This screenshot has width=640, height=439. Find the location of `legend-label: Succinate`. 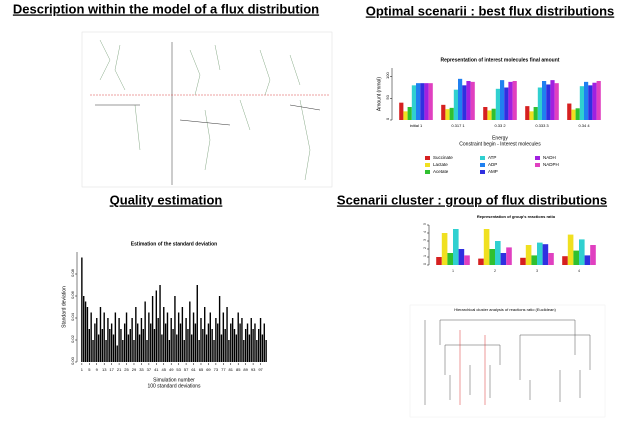

legend-label: Succinate is located at coordinates (443, 157).